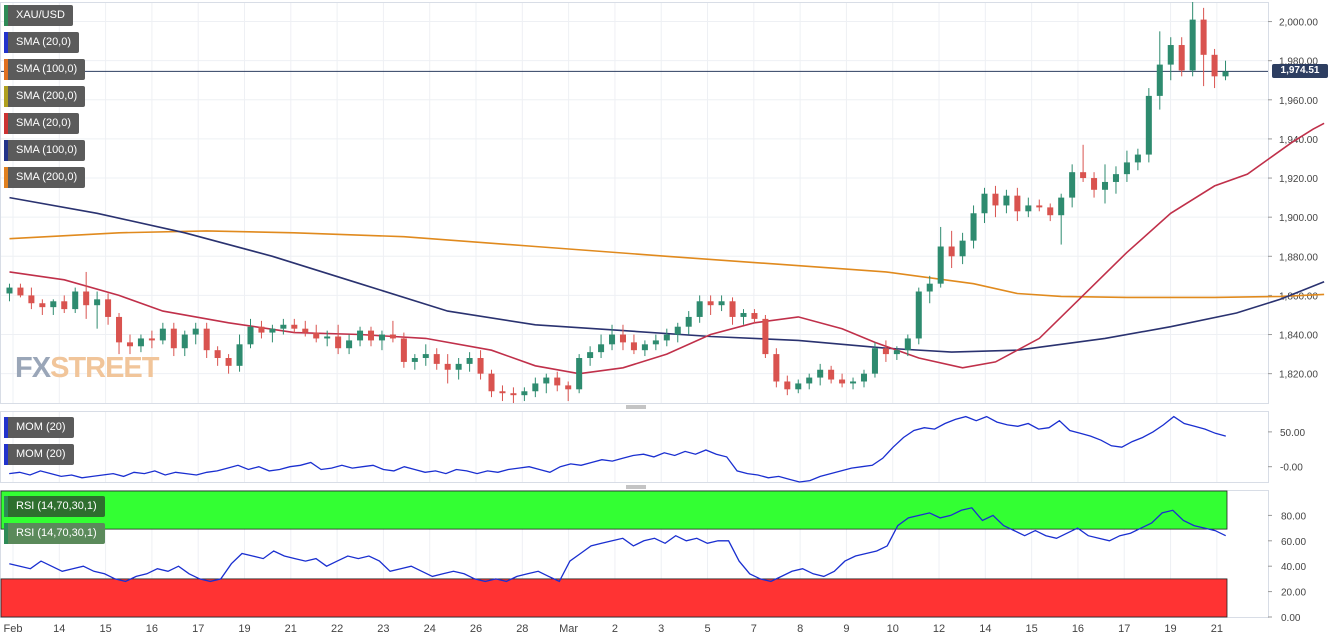 The width and height of the screenshot is (1342, 642). Describe the element at coordinates (1298, 140) in the screenshot. I see `y-tick-label: 1,940.00` at that location.